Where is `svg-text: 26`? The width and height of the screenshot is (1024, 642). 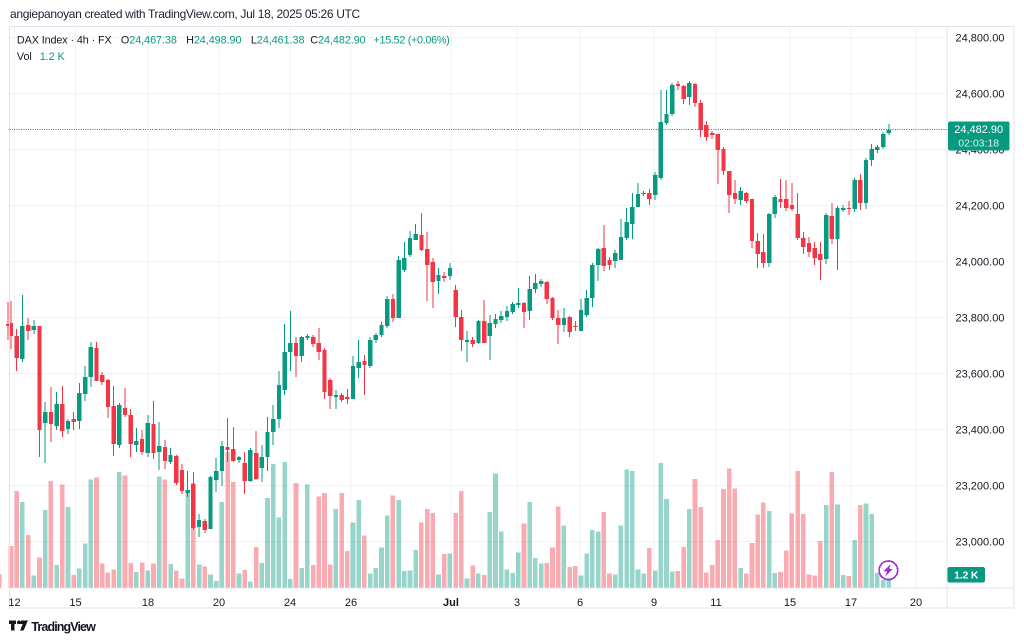 svg-text: 26 is located at coordinates (351, 603).